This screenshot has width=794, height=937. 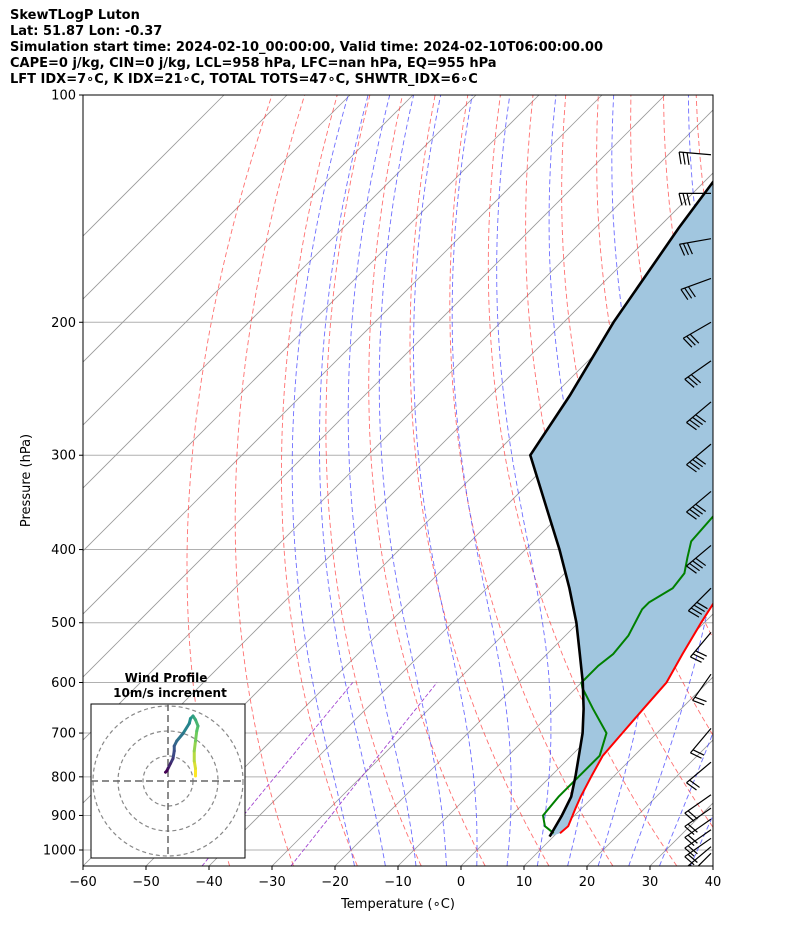 I want to click on hodograph-subtitle: 10m/s increment, so click(x=170, y=693).